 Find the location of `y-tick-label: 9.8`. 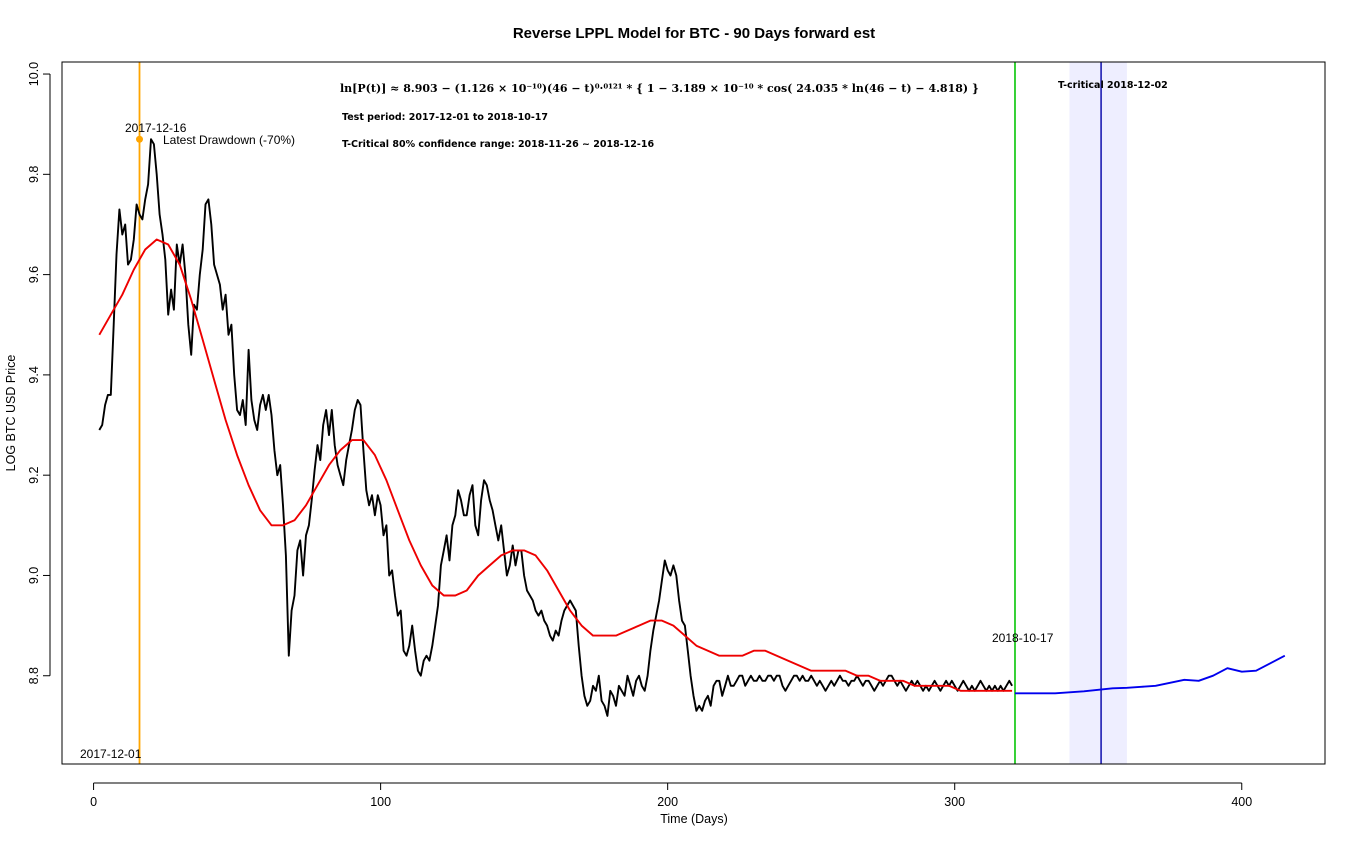

y-tick-label: 9.8 is located at coordinates (34, 174).